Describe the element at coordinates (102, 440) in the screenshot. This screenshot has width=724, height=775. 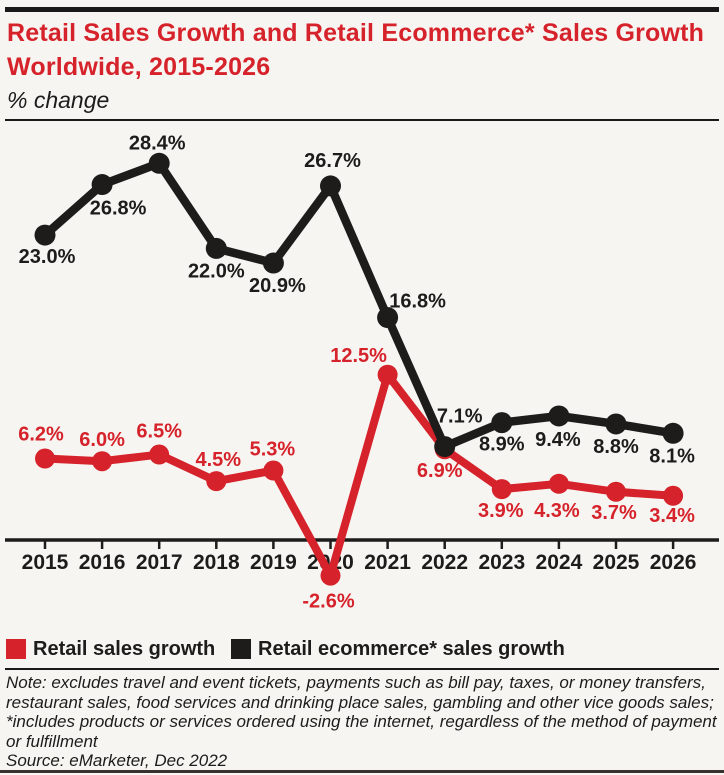
I see `data-label: 6.0%` at that location.